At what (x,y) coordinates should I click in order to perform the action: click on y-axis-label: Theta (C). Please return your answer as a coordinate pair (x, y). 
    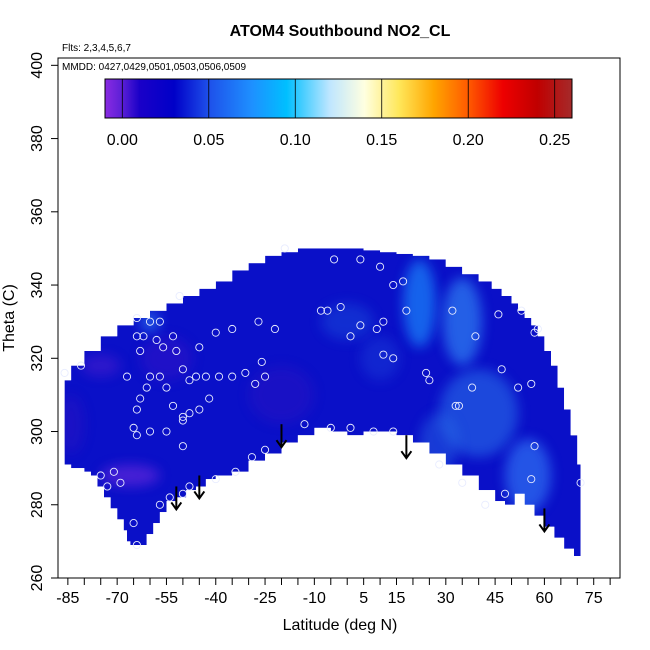
    Looking at the image, I should click on (9, 318).